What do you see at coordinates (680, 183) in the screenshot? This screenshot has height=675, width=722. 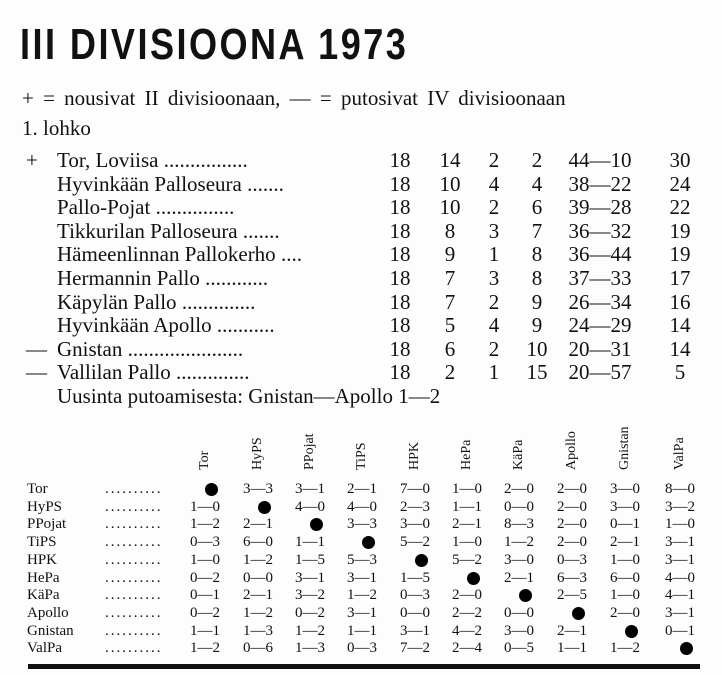 I see `points: 24` at bounding box center [680, 183].